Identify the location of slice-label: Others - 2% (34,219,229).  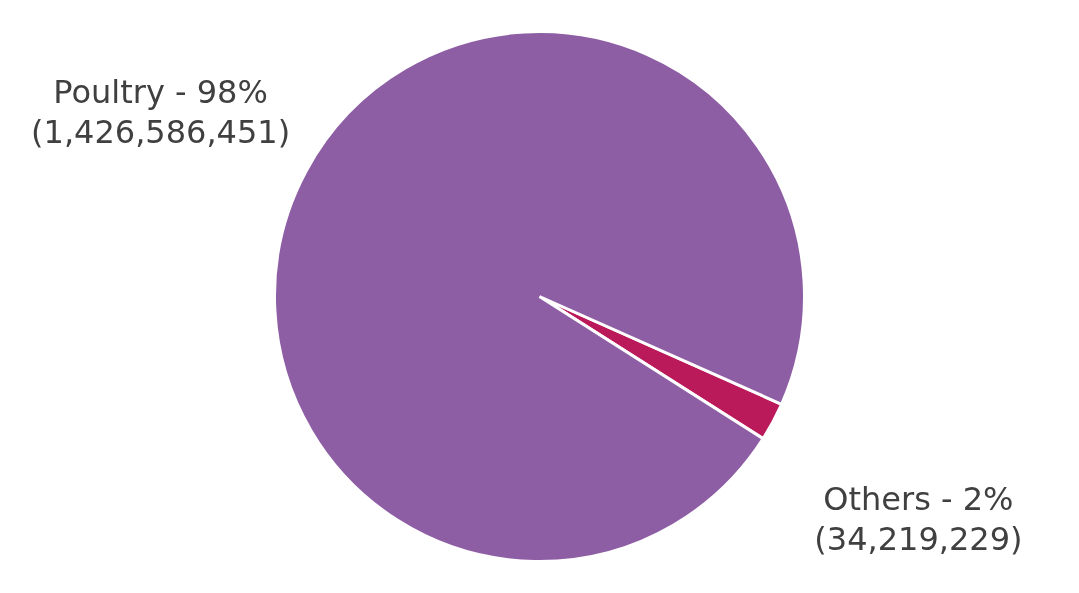
(918, 518).